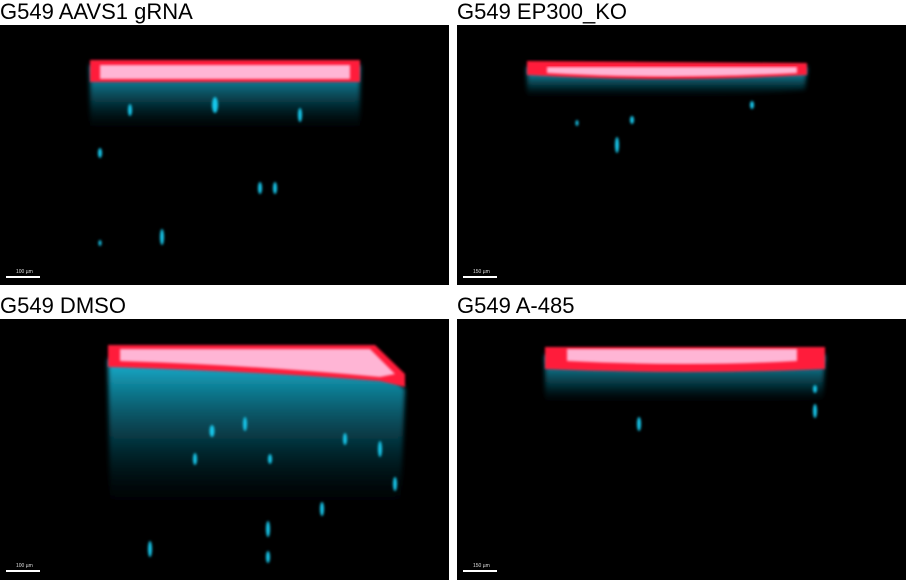 The height and width of the screenshot is (580, 906). Describe the element at coordinates (516, 305) in the screenshot. I see `panel-title: G549 A-485` at that location.